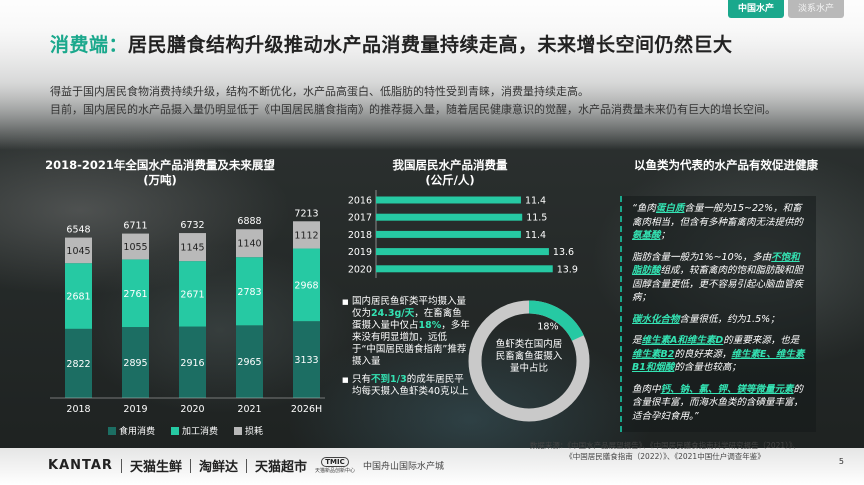  What do you see at coordinates (135, 247) in the screenshot?
I see `bar-value-label: 1055` at bounding box center [135, 247].